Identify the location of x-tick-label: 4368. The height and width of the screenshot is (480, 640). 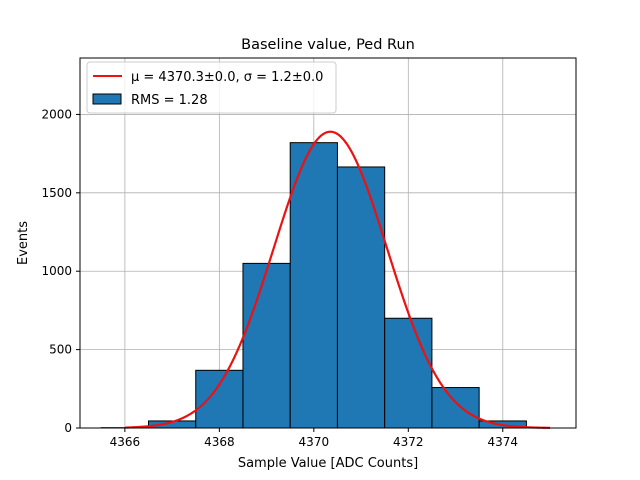
(219, 442).